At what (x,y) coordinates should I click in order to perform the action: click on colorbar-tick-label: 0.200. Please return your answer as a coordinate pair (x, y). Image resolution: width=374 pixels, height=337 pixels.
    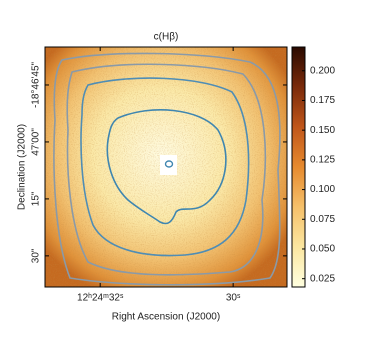
    Looking at the image, I should click on (322, 70).